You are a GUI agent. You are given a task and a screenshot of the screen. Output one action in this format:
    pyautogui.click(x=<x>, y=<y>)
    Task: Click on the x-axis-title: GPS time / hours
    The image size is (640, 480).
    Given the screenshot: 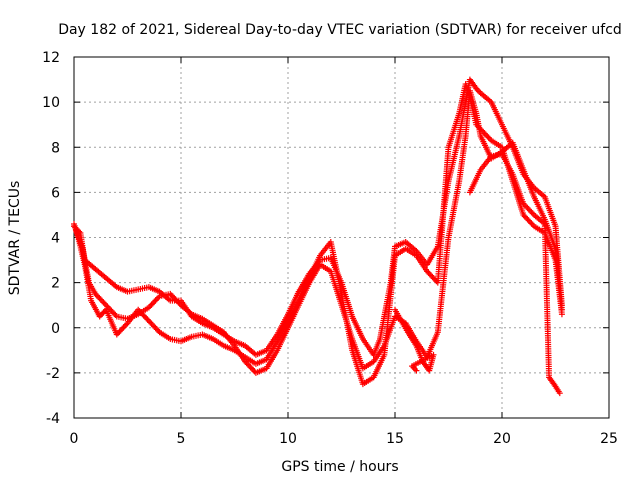 What is the action you would take?
    pyautogui.click(x=339, y=467)
    